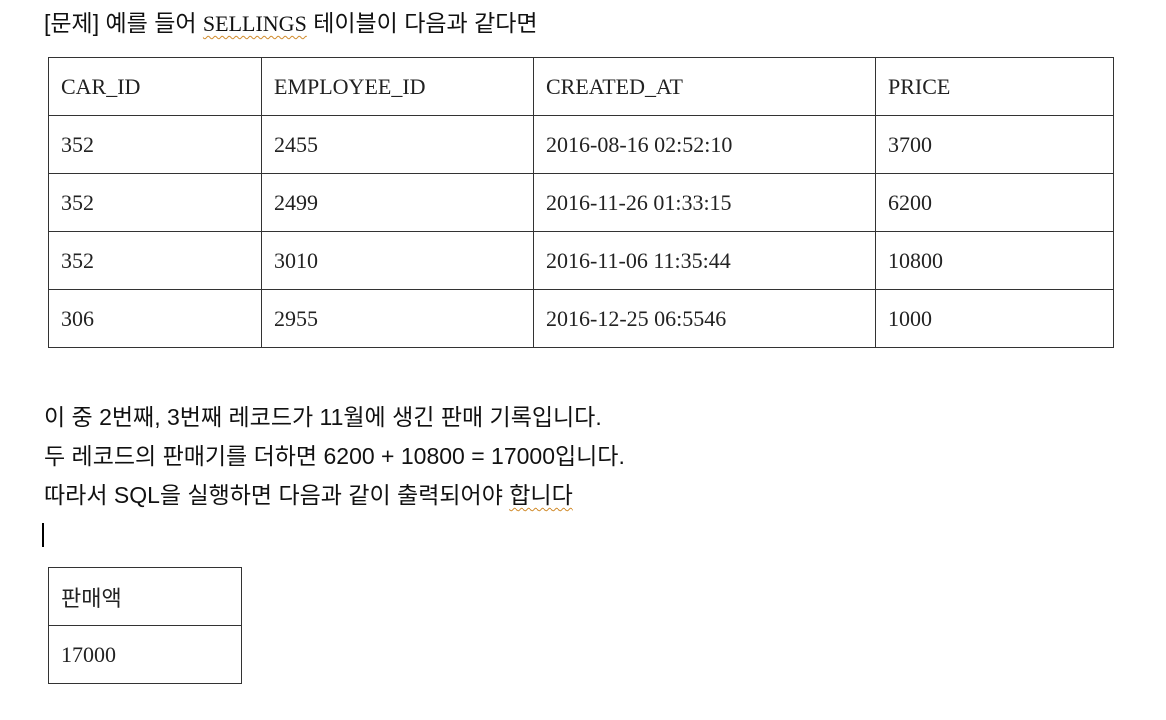 The height and width of the screenshot is (720, 1166). What do you see at coordinates (155, 318) in the screenshot?
I see `cell-car-id: 306` at bounding box center [155, 318].